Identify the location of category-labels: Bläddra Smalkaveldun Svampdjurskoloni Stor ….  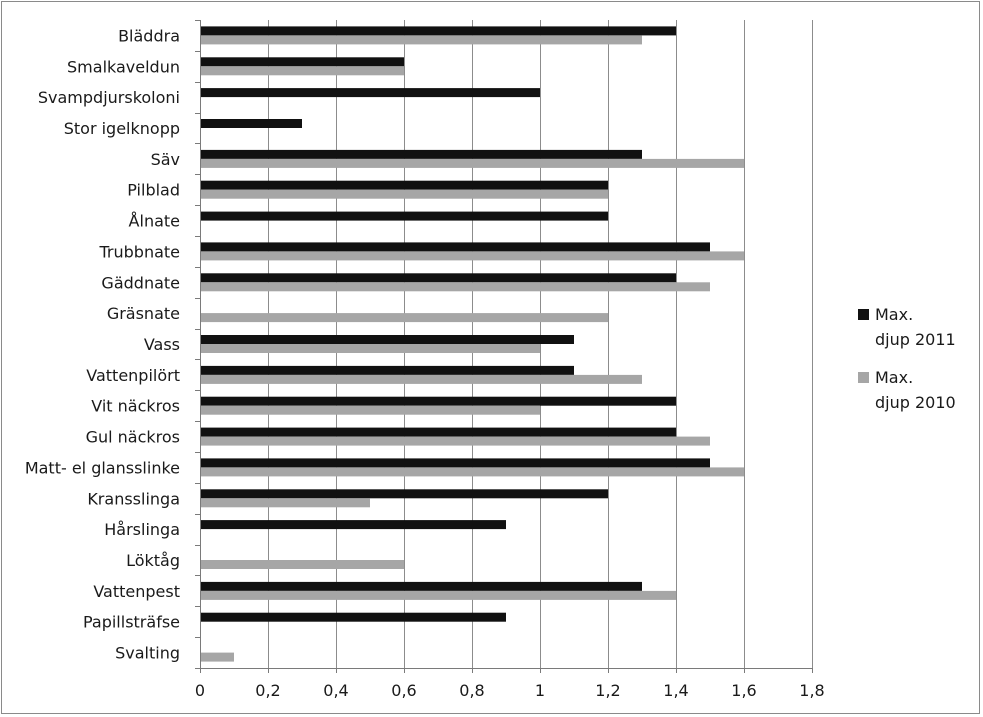
(102, 344).